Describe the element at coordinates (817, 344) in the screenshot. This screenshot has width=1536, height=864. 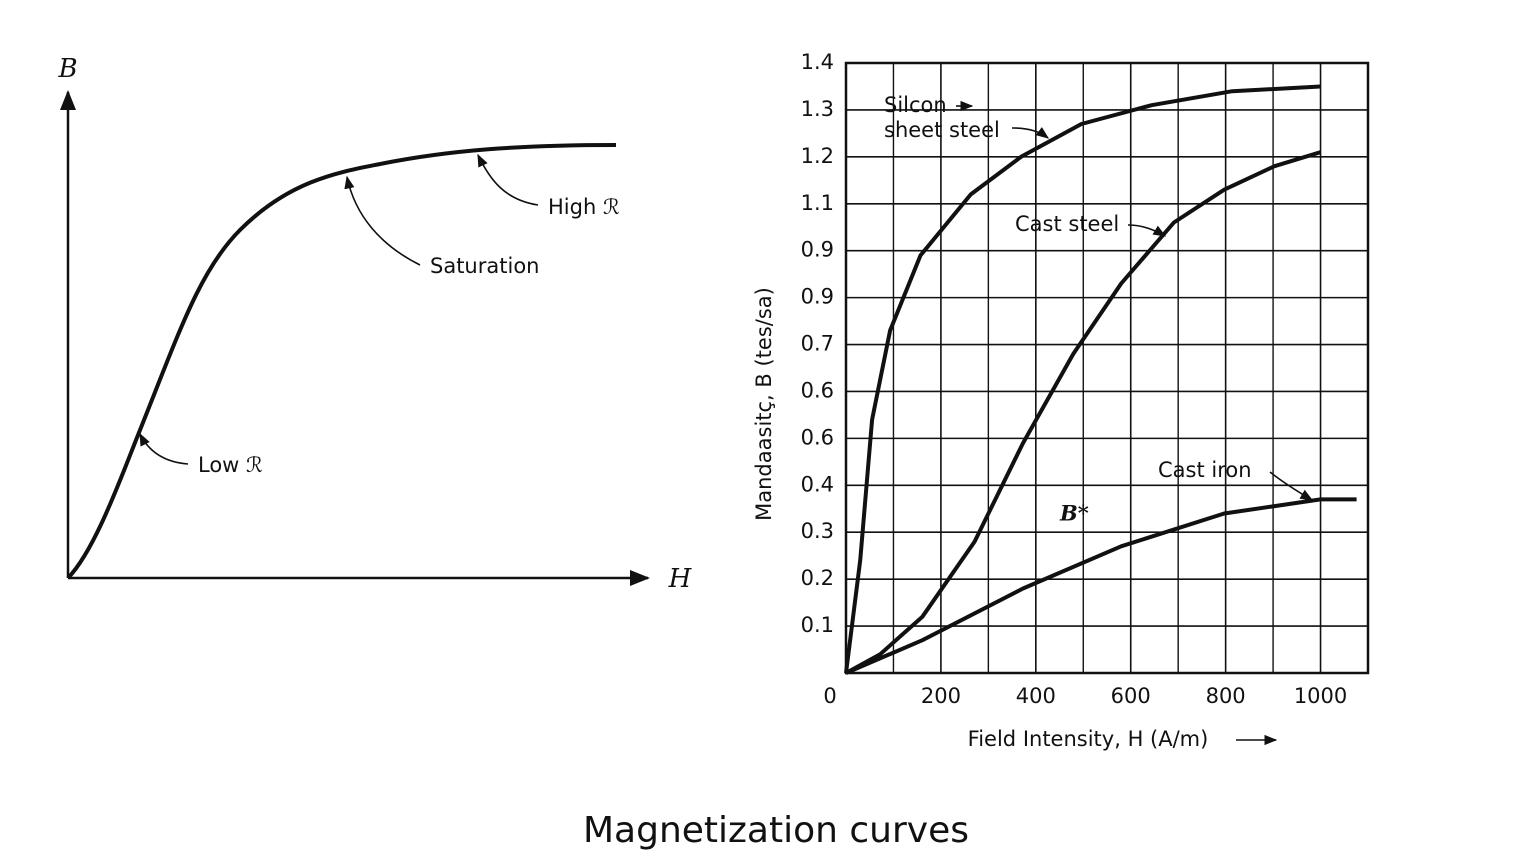
I see `y-tick-label: 0.7` at that location.